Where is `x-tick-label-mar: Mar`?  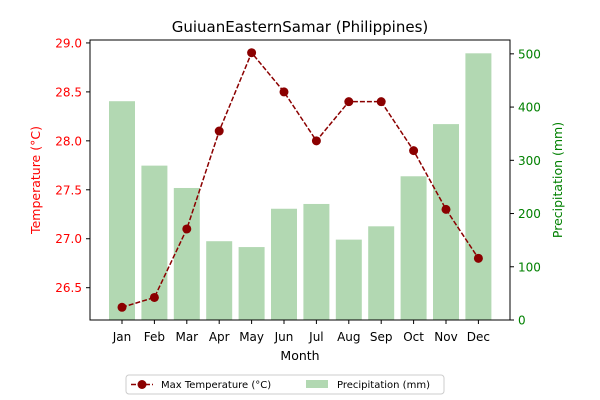
x-tick-label-mar: Mar is located at coordinates (186, 337).